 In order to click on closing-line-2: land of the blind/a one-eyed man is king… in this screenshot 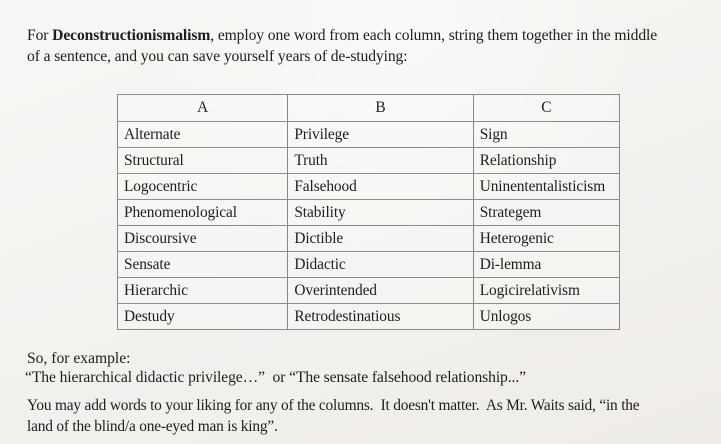, I will do `click(152, 426)`.